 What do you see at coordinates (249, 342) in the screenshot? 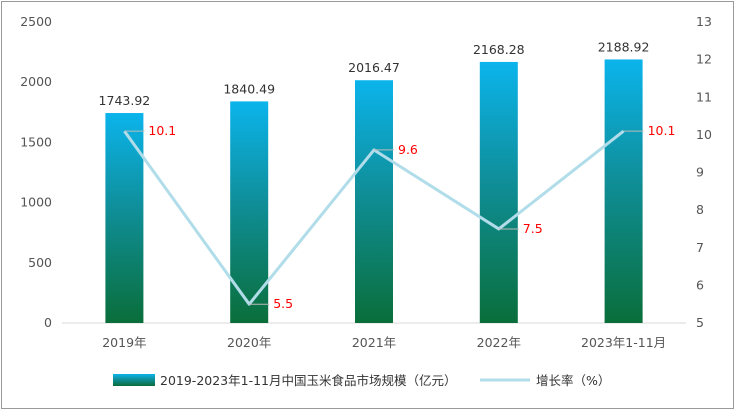
I see `category-label: 2020年` at bounding box center [249, 342].